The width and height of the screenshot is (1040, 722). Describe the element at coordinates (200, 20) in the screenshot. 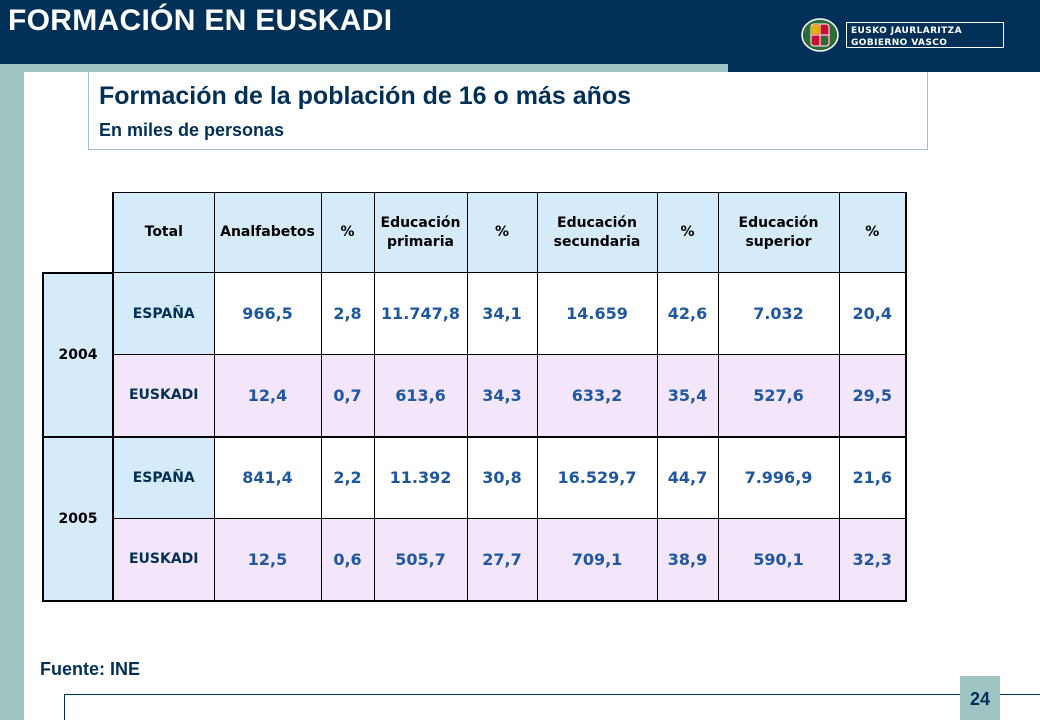

I see `section-title: FORMACIÓN EN EUSKADI` at that location.